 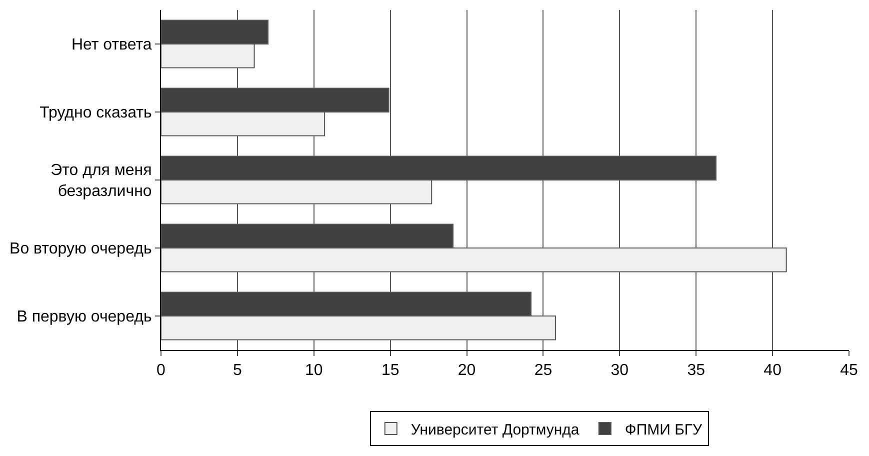 What do you see at coordinates (237, 371) in the screenshot?
I see `x-tick-label: 5` at bounding box center [237, 371].